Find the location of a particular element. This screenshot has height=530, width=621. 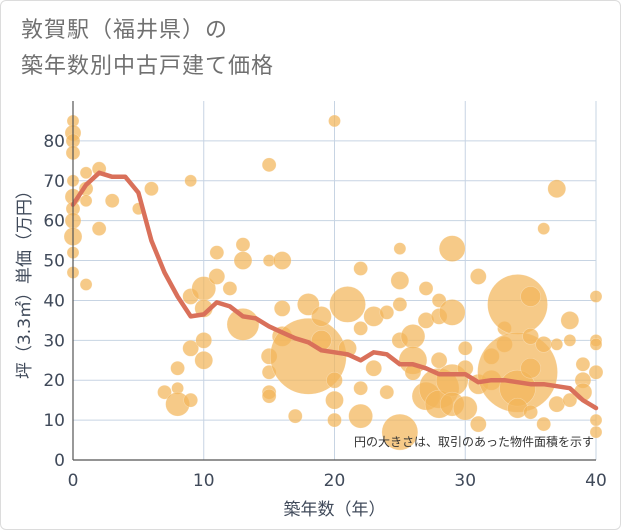

chart-title-line1: 敦賀駅（福井県）の is located at coordinates (125, 30).